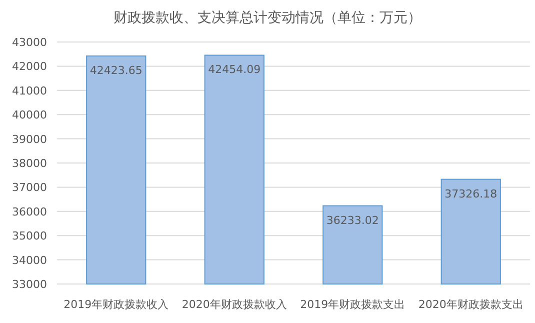  I want to click on y-tick-label: 40000, so click(29, 115).